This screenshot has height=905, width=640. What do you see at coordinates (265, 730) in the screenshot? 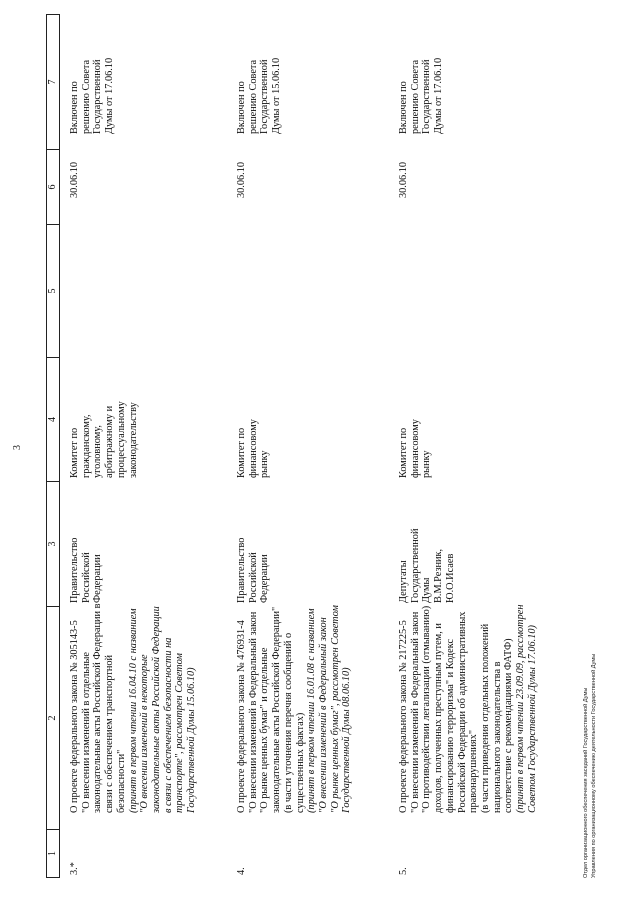
I see `description-line: "О рынке ценных бумаг" и отдельные` at bounding box center [265, 730].